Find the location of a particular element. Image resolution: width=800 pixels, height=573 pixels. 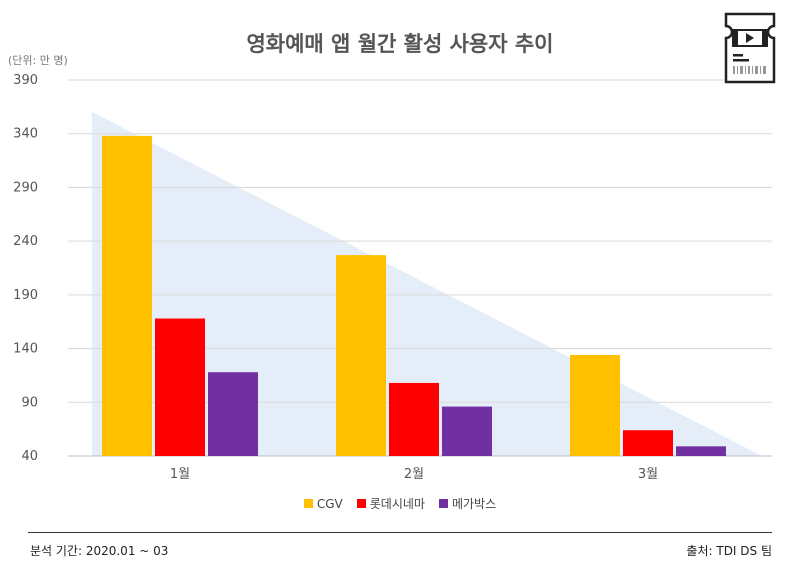

bar-메가박스-3월 is located at coordinates (701, 451).